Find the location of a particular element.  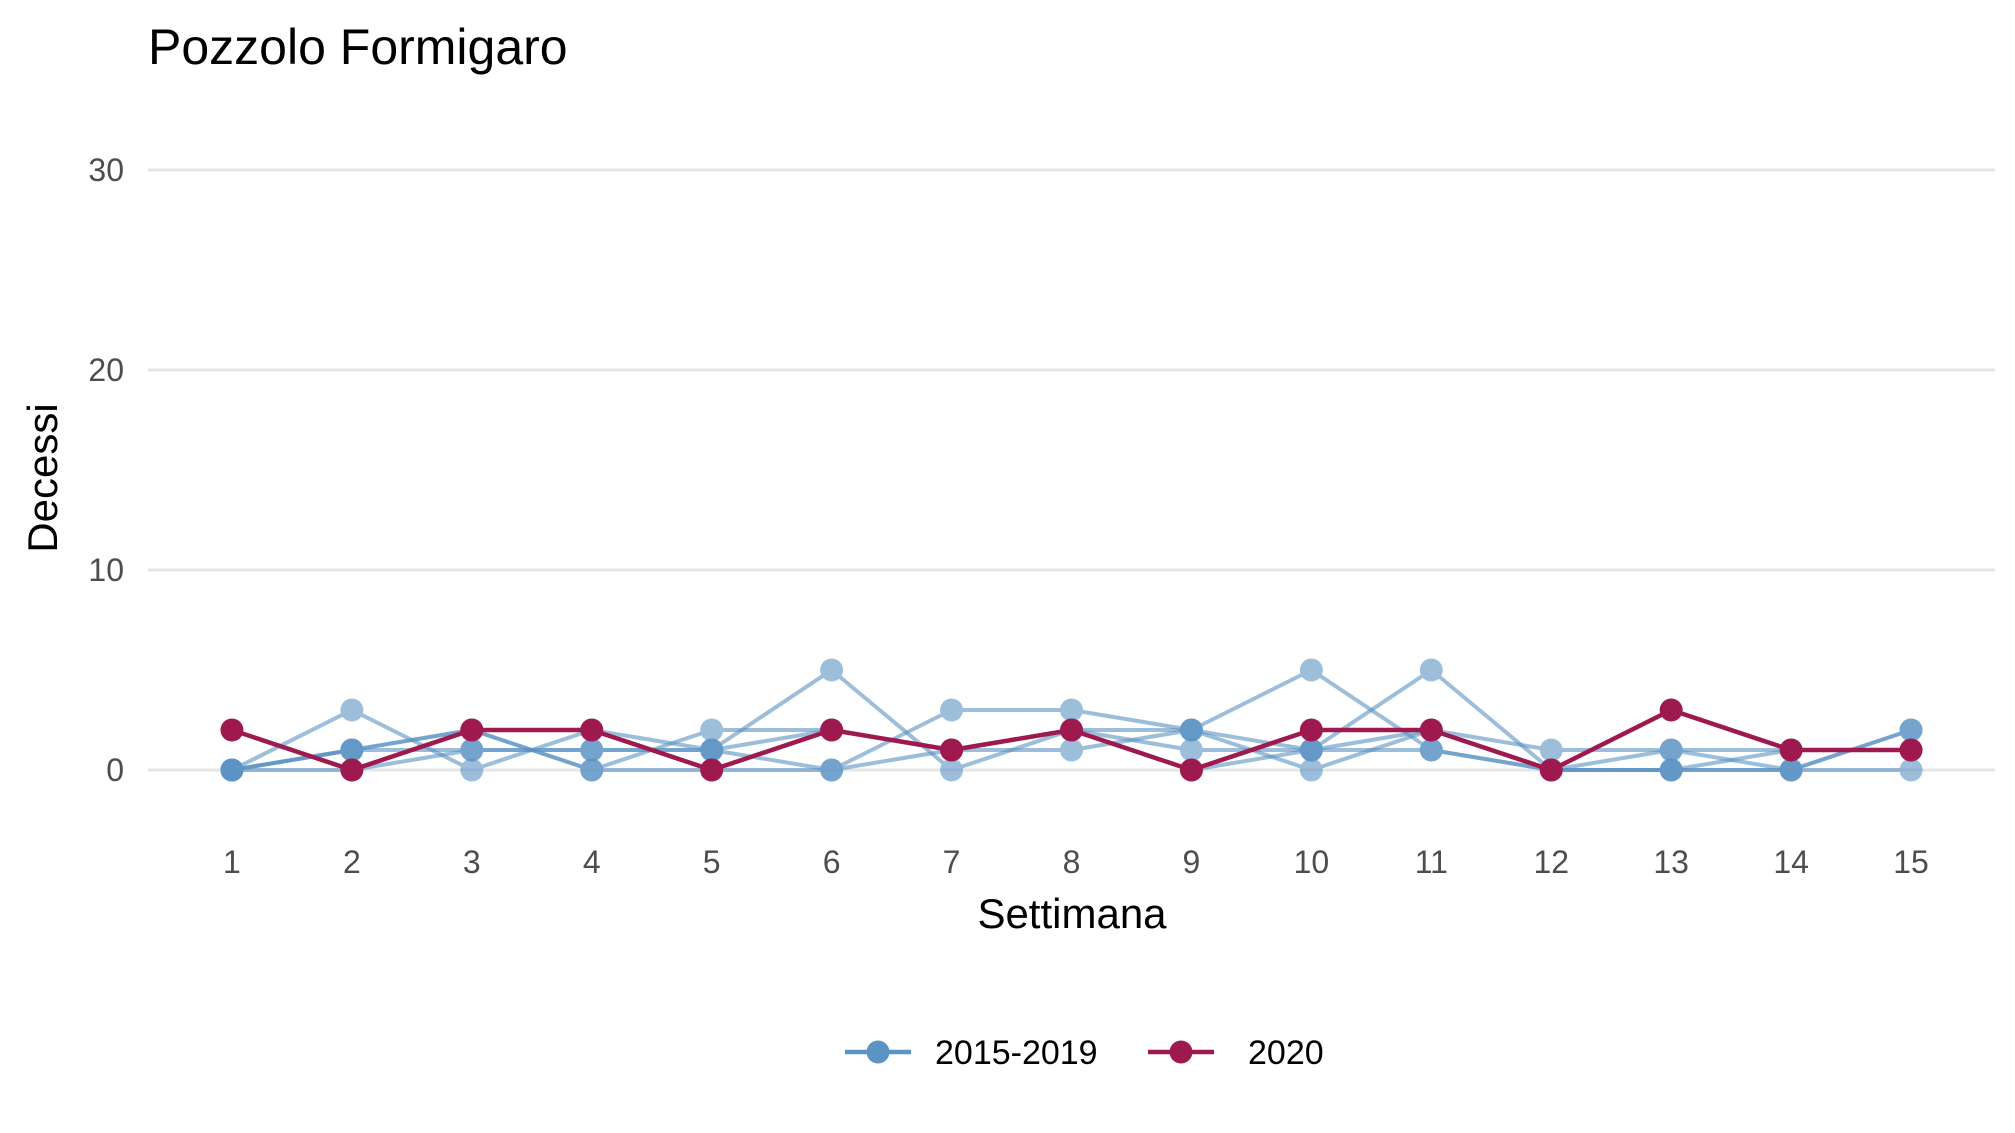

legend-item-current: 2020 is located at coordinates (1236, 1053).